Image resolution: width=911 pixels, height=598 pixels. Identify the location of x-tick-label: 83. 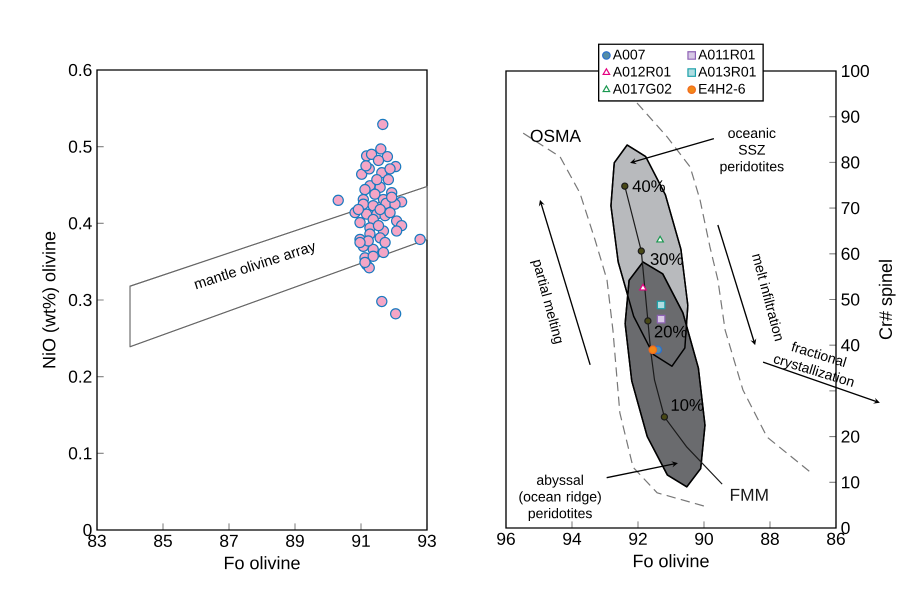
(97, 540).